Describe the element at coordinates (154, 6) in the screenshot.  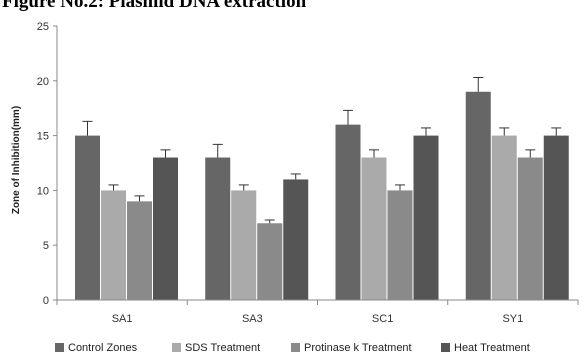
I see `figure-title: Figure No.2: Plasmid DNA extraction` at that location.